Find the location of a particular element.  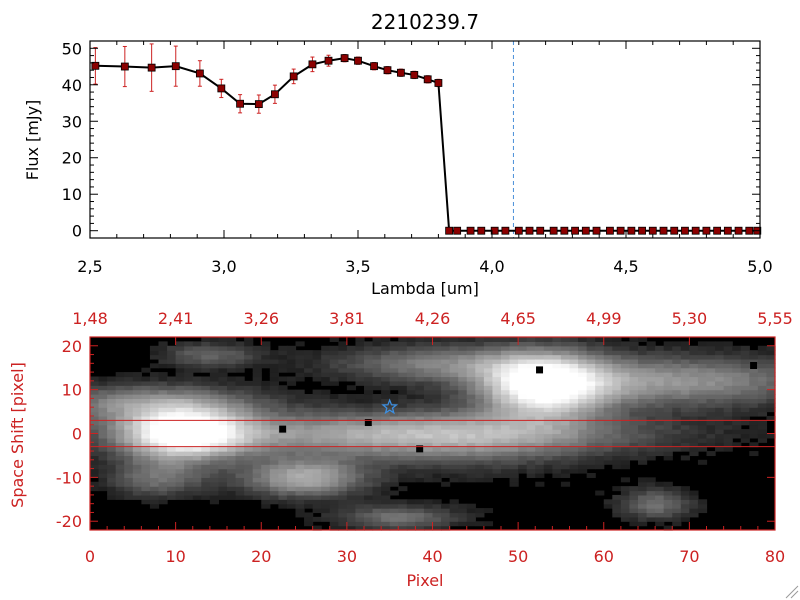

bad-pixel-marker is located at coordinates (368, 423).